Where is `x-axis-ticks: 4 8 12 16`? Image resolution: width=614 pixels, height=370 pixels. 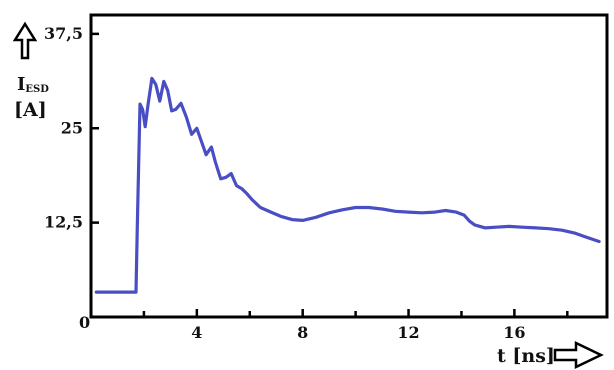
x-axis-ticks: 4 8 12 16 is located at coordinates (355, 325).